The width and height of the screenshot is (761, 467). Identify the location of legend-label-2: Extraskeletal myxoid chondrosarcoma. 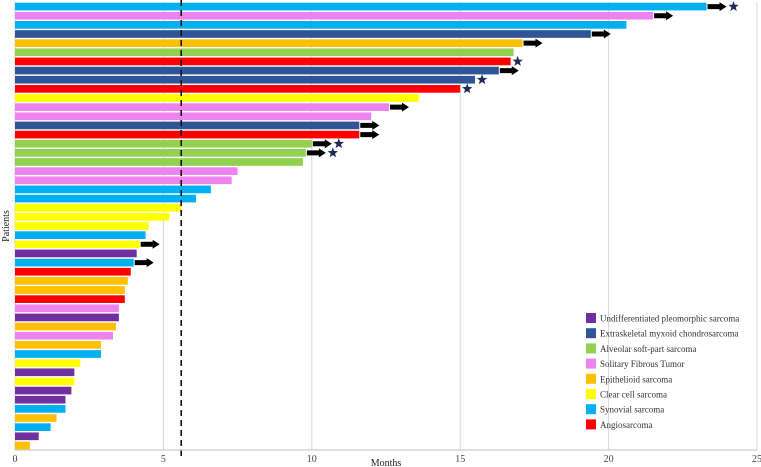
(669, 334).